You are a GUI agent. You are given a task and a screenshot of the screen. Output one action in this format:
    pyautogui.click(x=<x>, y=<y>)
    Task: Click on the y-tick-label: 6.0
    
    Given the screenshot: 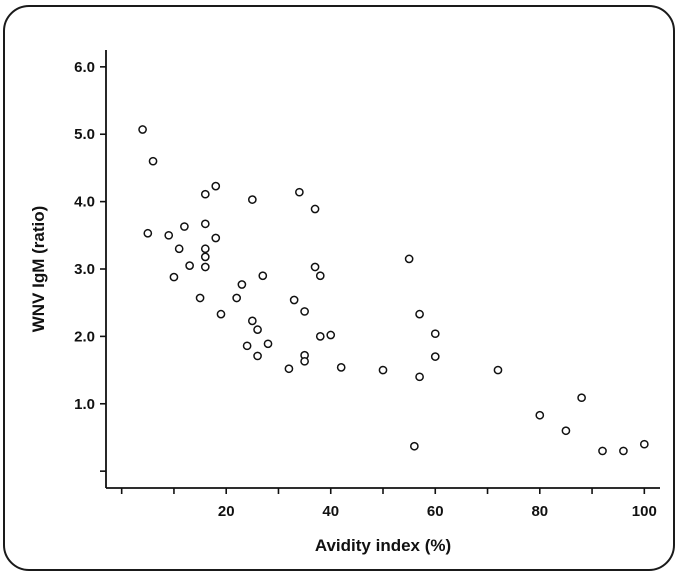 What is the action you would take?
    pyautogui.click(x=84, y=67)
    